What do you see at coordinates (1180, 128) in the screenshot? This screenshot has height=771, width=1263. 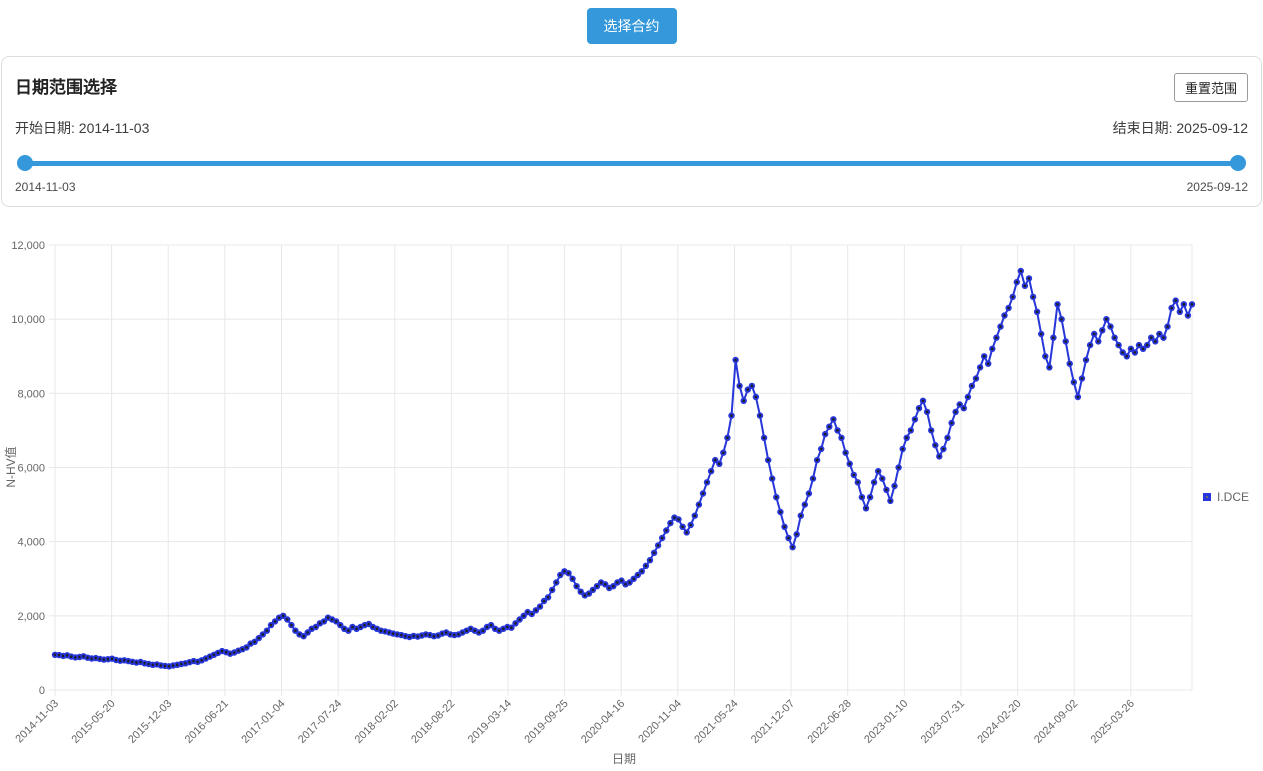 I see `end-date-text: 结束日期: 2025-09-12` at bounding box center [1180, 128].